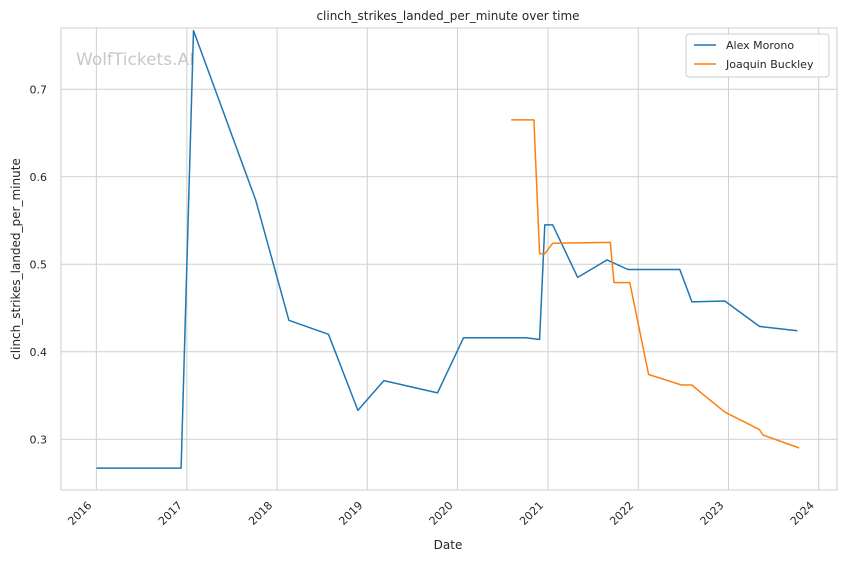  I want to click on y-tick-label: 0.5, so click(39, 264).